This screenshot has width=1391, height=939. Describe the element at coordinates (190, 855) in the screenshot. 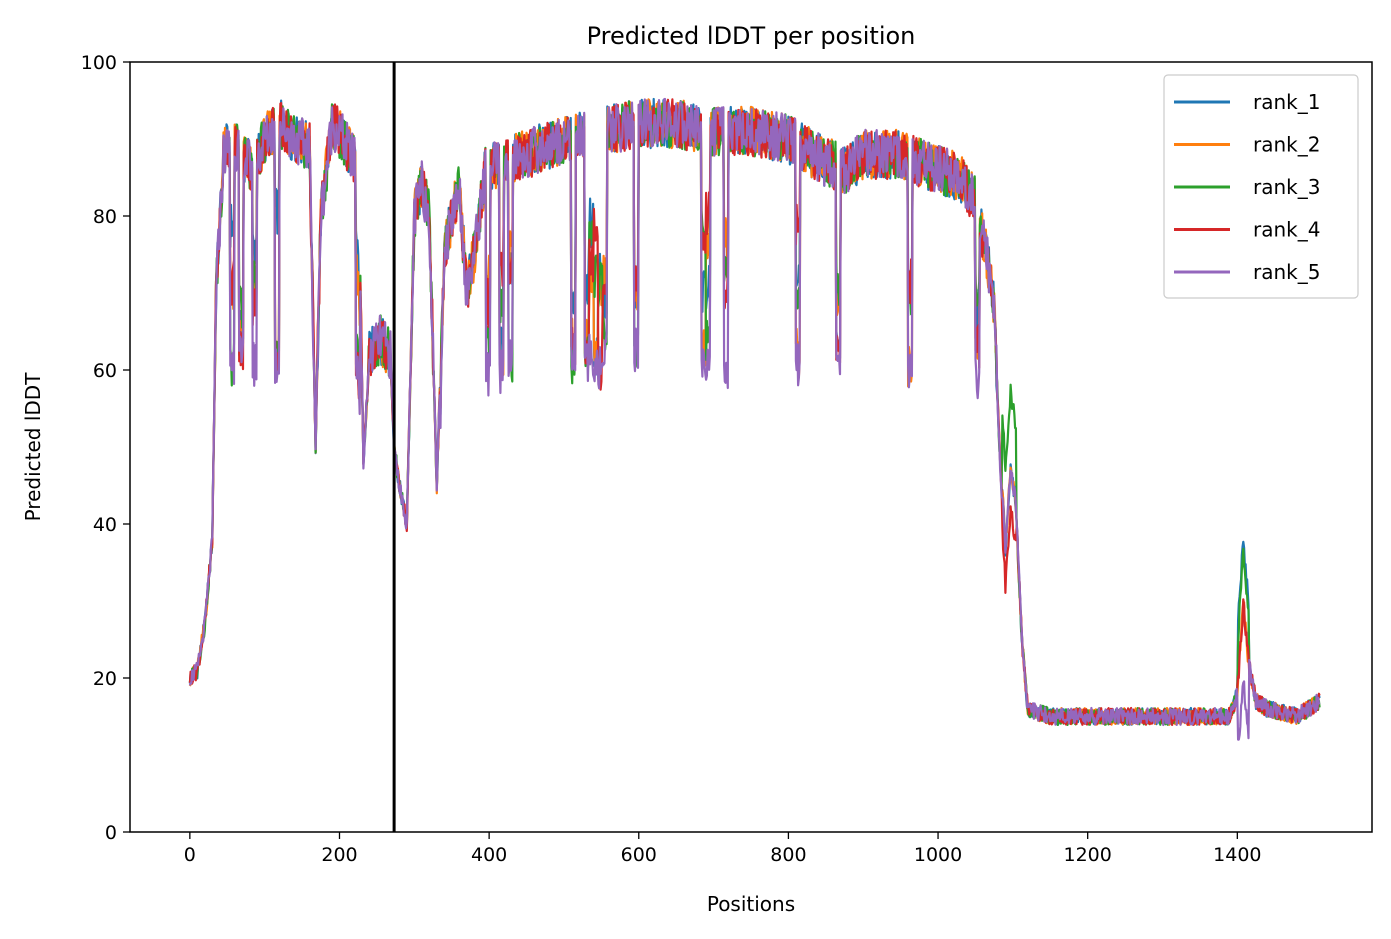

I see `x-tick-label: 0` at that location.